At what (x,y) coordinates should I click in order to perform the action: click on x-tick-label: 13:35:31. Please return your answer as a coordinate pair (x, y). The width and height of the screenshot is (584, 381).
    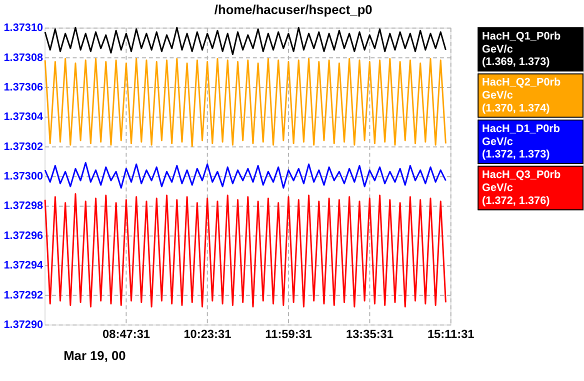
    Looking at the image, I should click on (370, 333).